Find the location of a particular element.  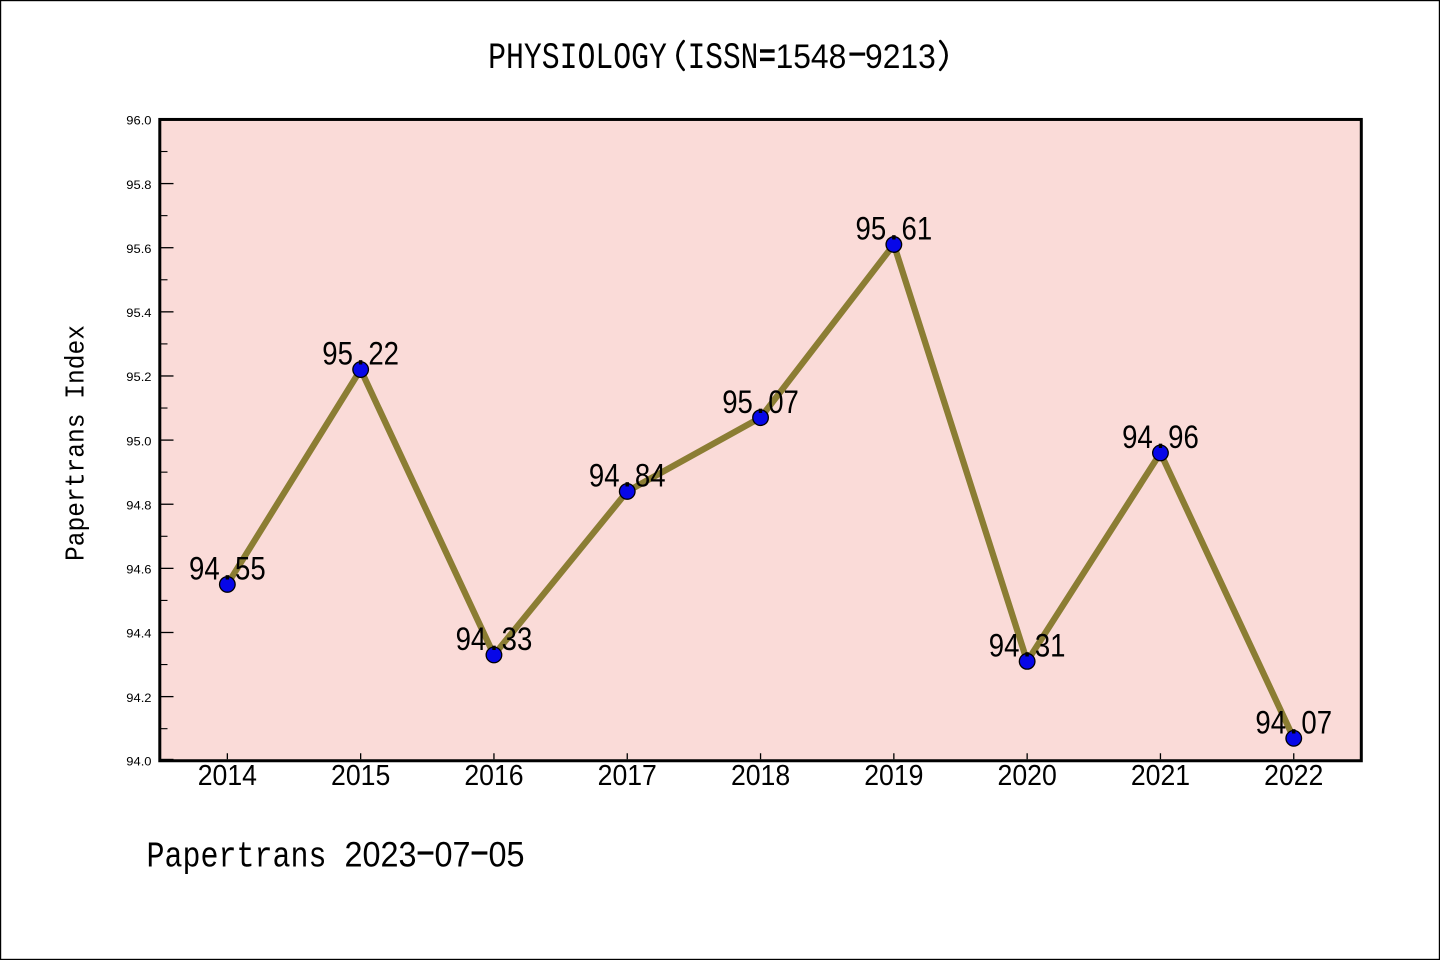

svg-text: 55 is located at coordinates (250, 568).